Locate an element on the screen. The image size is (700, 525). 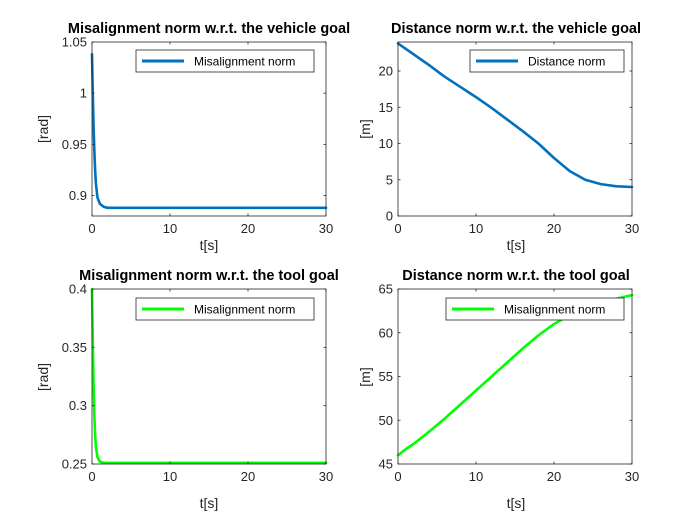
y-tick-label: 0 is located at coordinates (389, 216).